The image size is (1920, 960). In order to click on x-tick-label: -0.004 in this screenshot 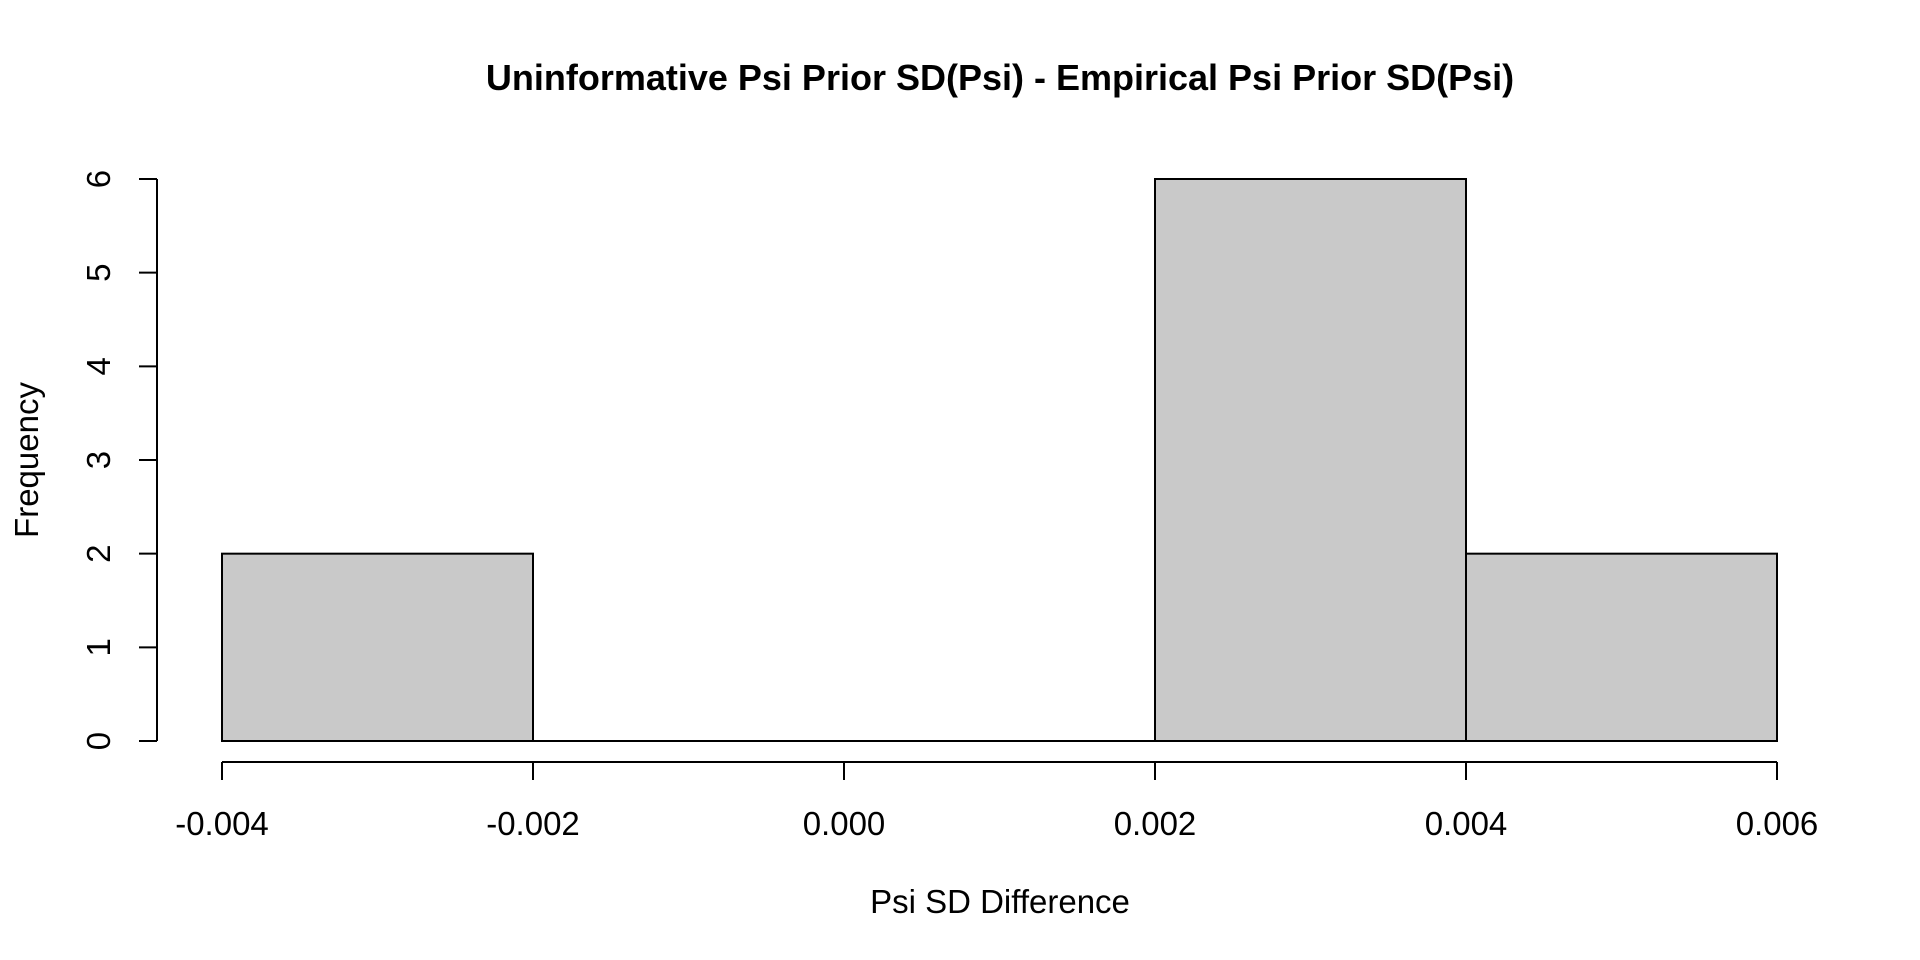, I will do `click(222, 823)`.